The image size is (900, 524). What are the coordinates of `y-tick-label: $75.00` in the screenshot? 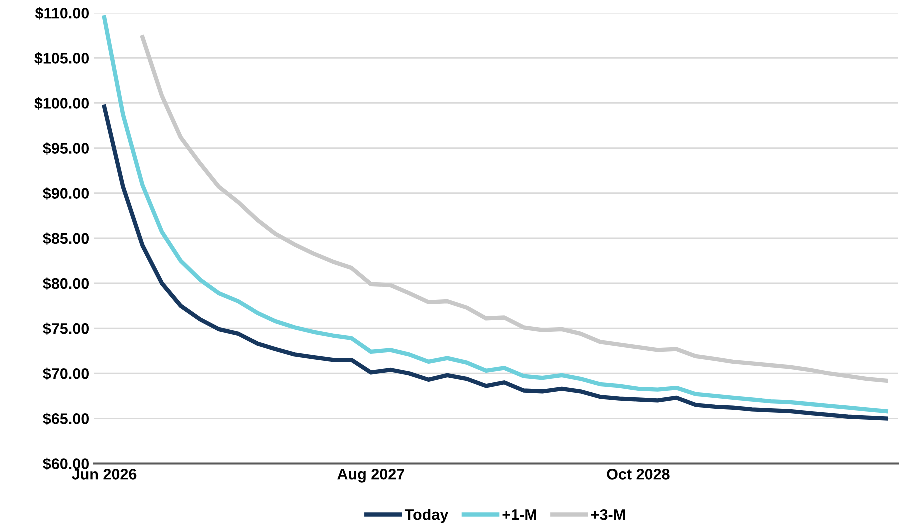 It's located at (66, 329).